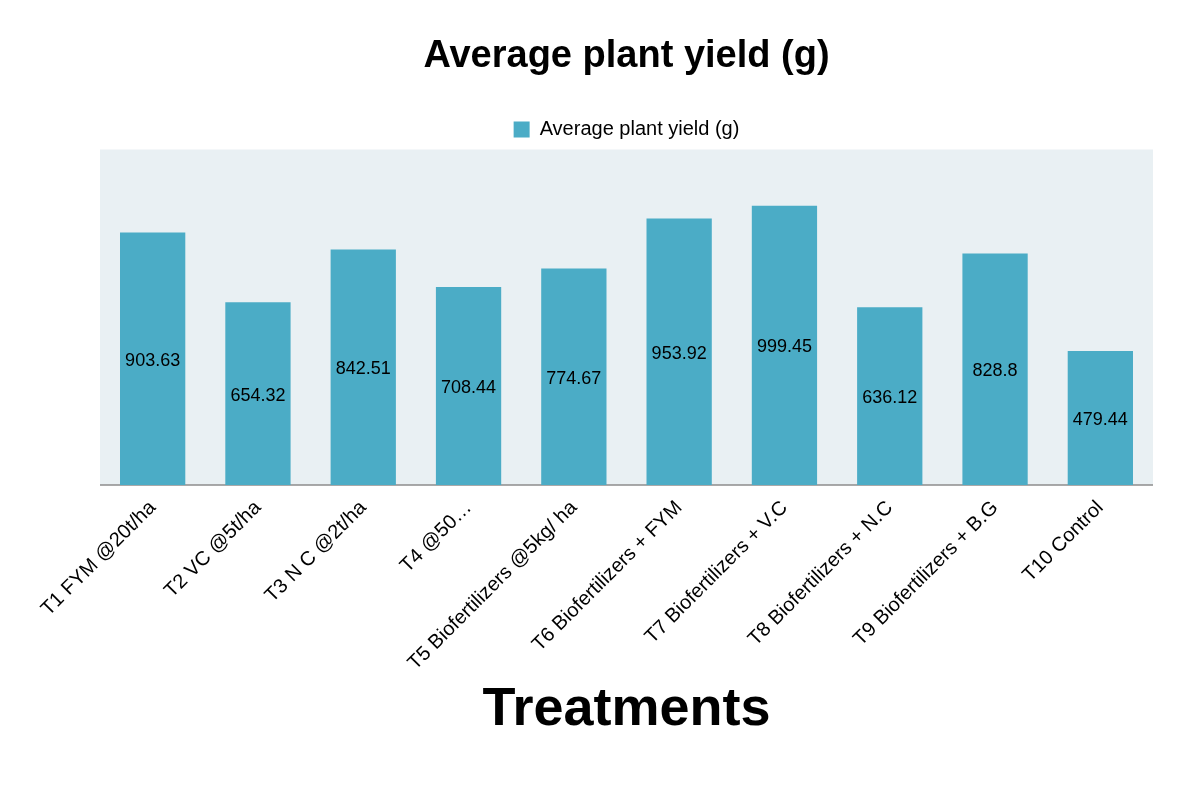 This screenshot has height=787, width=1179. I want to click on data-label: 999.45, so click(784, 346).